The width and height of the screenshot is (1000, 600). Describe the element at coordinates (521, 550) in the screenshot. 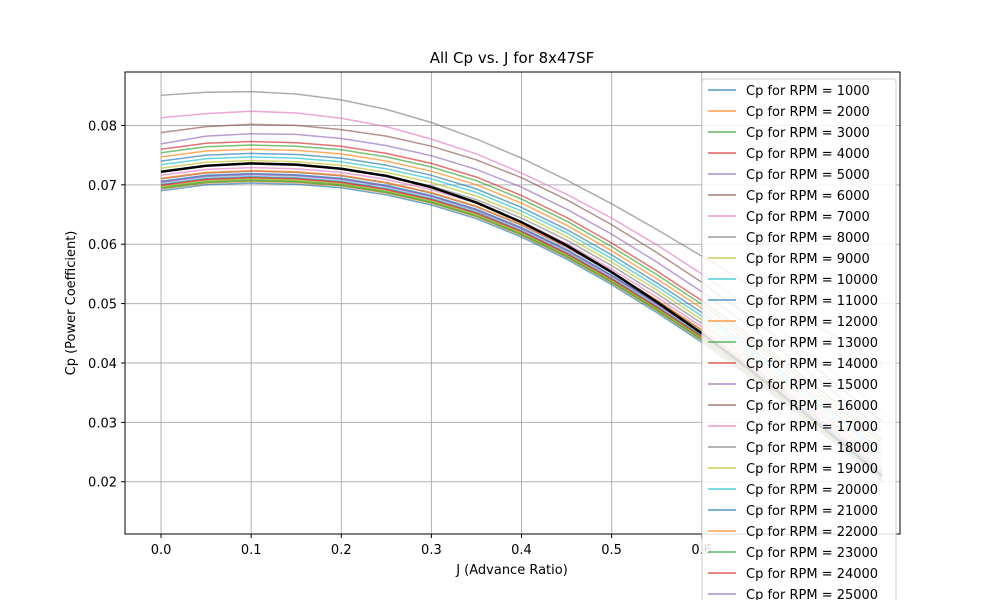

I see `x-tick-label: 0.4` at that location.